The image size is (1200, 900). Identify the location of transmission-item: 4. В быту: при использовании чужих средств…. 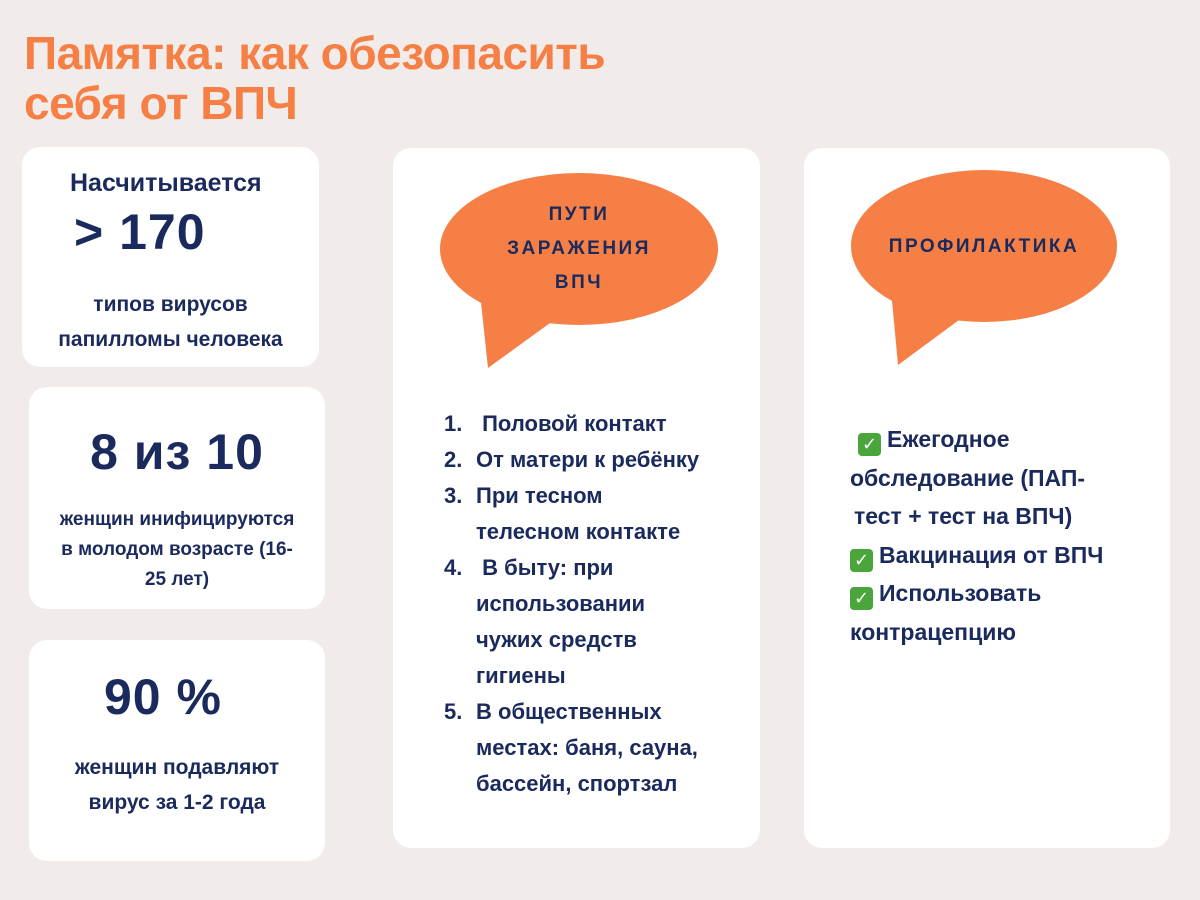
(571, 622).